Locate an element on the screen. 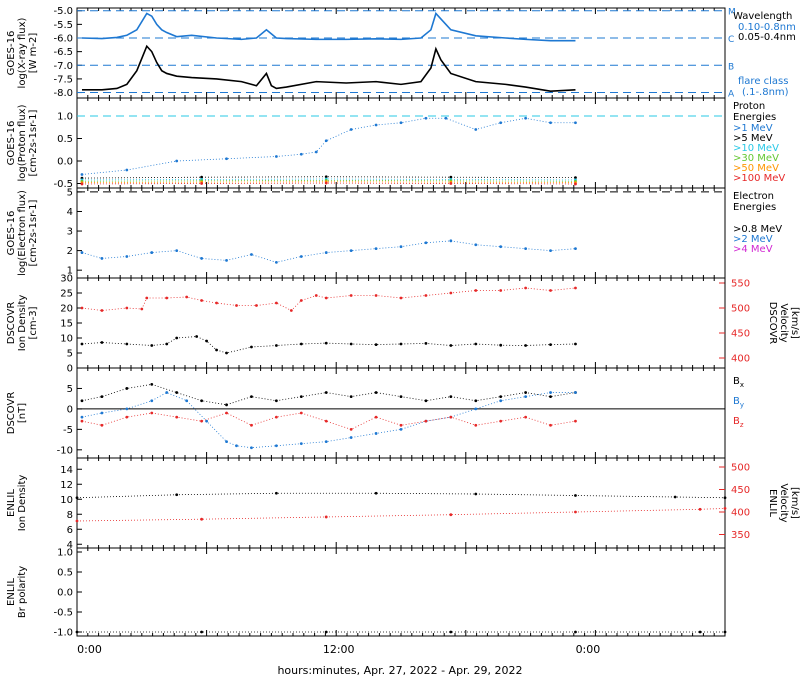  y-tick-label: -6.0 is located at coordinates (63, 39).